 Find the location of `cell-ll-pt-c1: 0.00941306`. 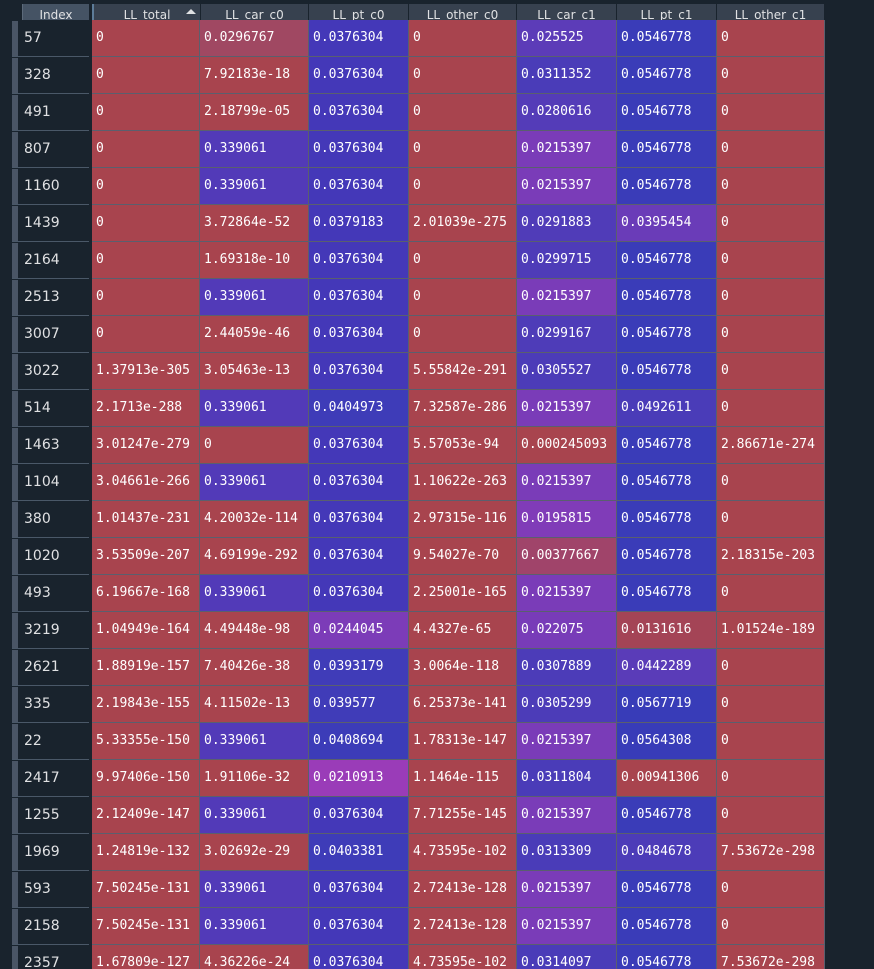

cell-ll-pt-c1: 0.00941306 is located at coordinates (667, 778).